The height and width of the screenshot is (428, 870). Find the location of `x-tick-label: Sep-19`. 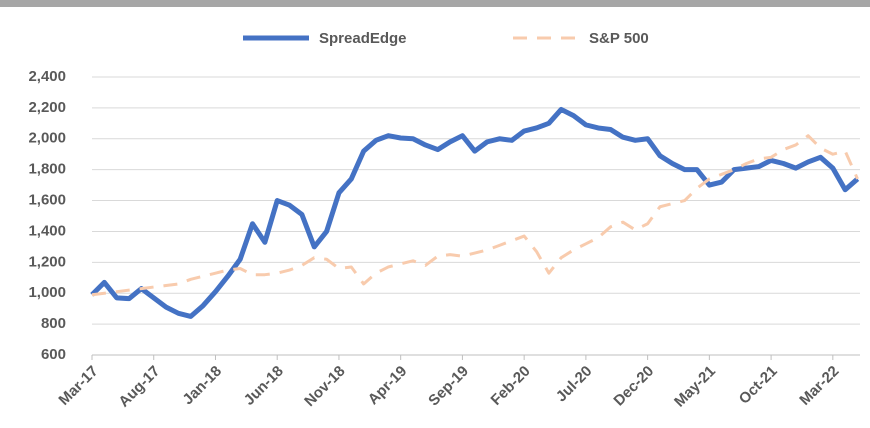

x-tick-label: Sep-19 is located at coordinates (448, 386).